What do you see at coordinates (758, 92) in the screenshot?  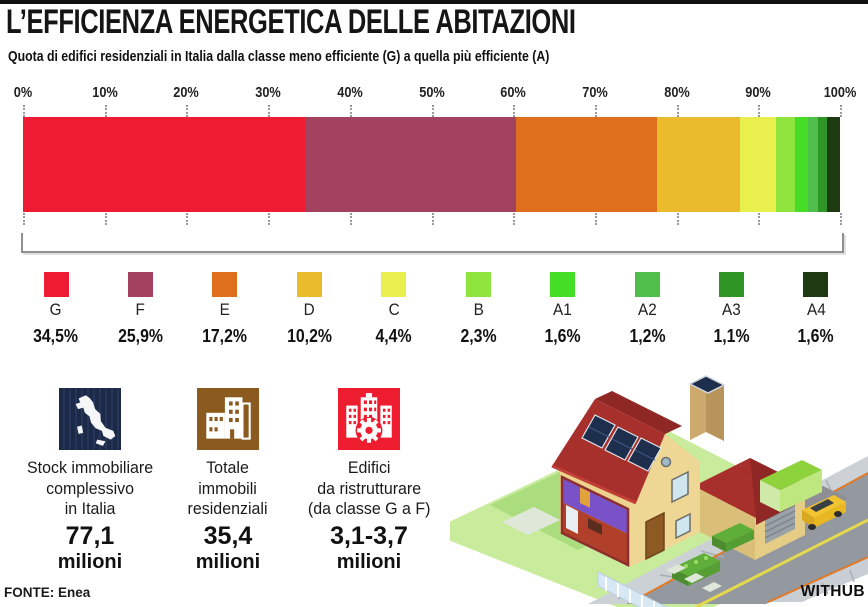 I see `x-axis-tick-label: 90%` at bounding box center [758, 92].